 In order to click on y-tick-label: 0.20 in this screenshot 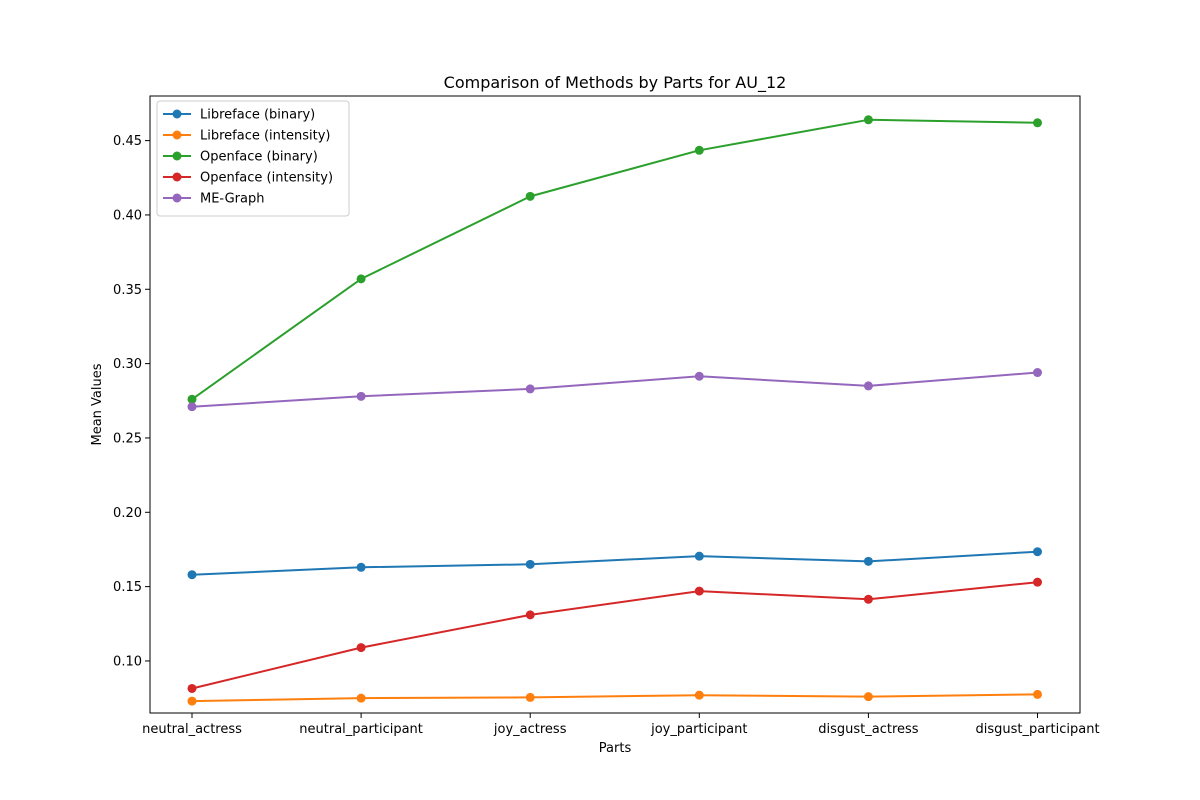, I will do `click(127, 513)`.